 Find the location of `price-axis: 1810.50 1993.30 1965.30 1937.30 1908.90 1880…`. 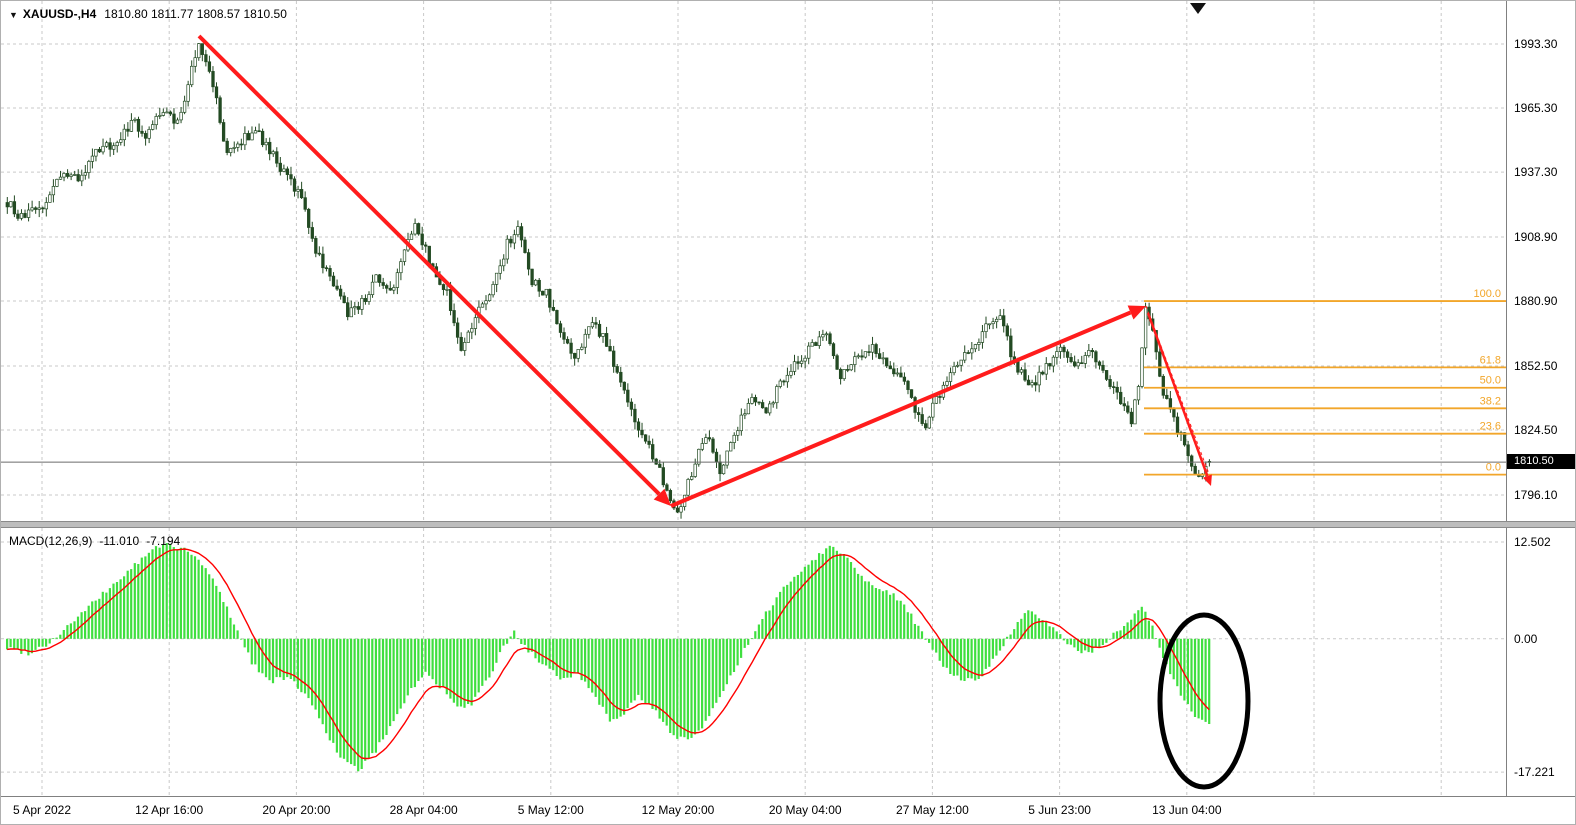

price-axis: 1810.50 1993.30 1965.30 1937.30 1908.90 1880… is located at coordinates (1540, 398).